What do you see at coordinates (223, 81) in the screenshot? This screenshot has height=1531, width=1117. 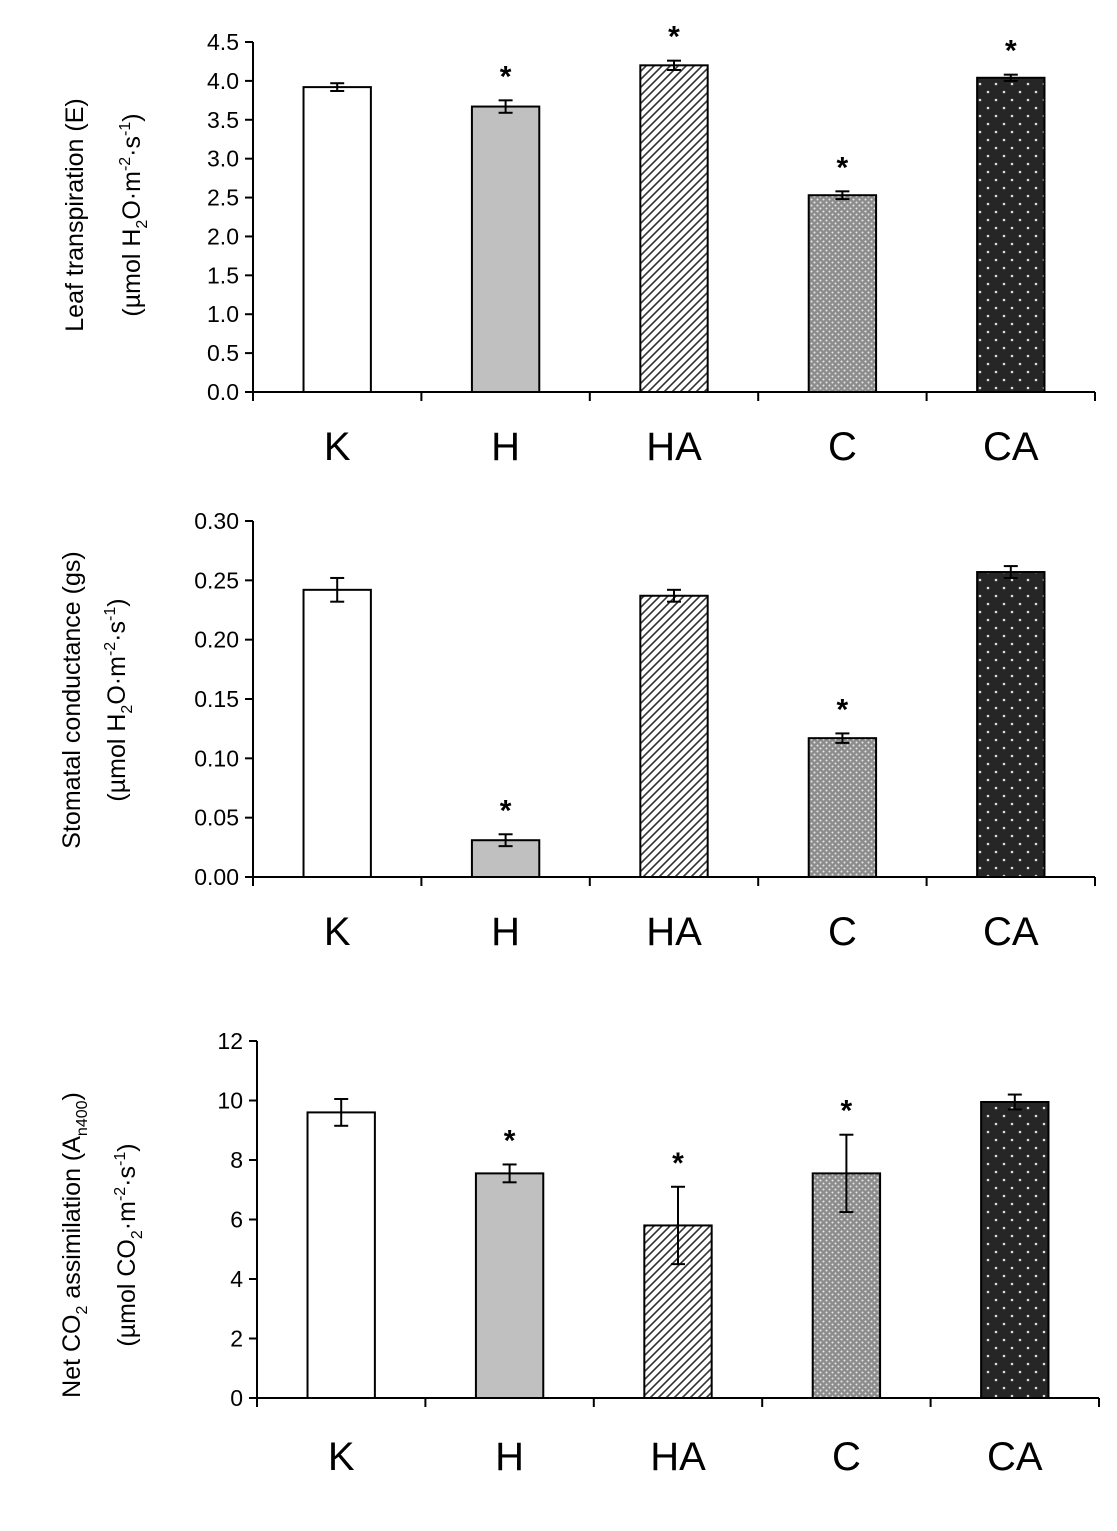 I see `y-tick-label: 4.0` at bounding box center [223, 81].